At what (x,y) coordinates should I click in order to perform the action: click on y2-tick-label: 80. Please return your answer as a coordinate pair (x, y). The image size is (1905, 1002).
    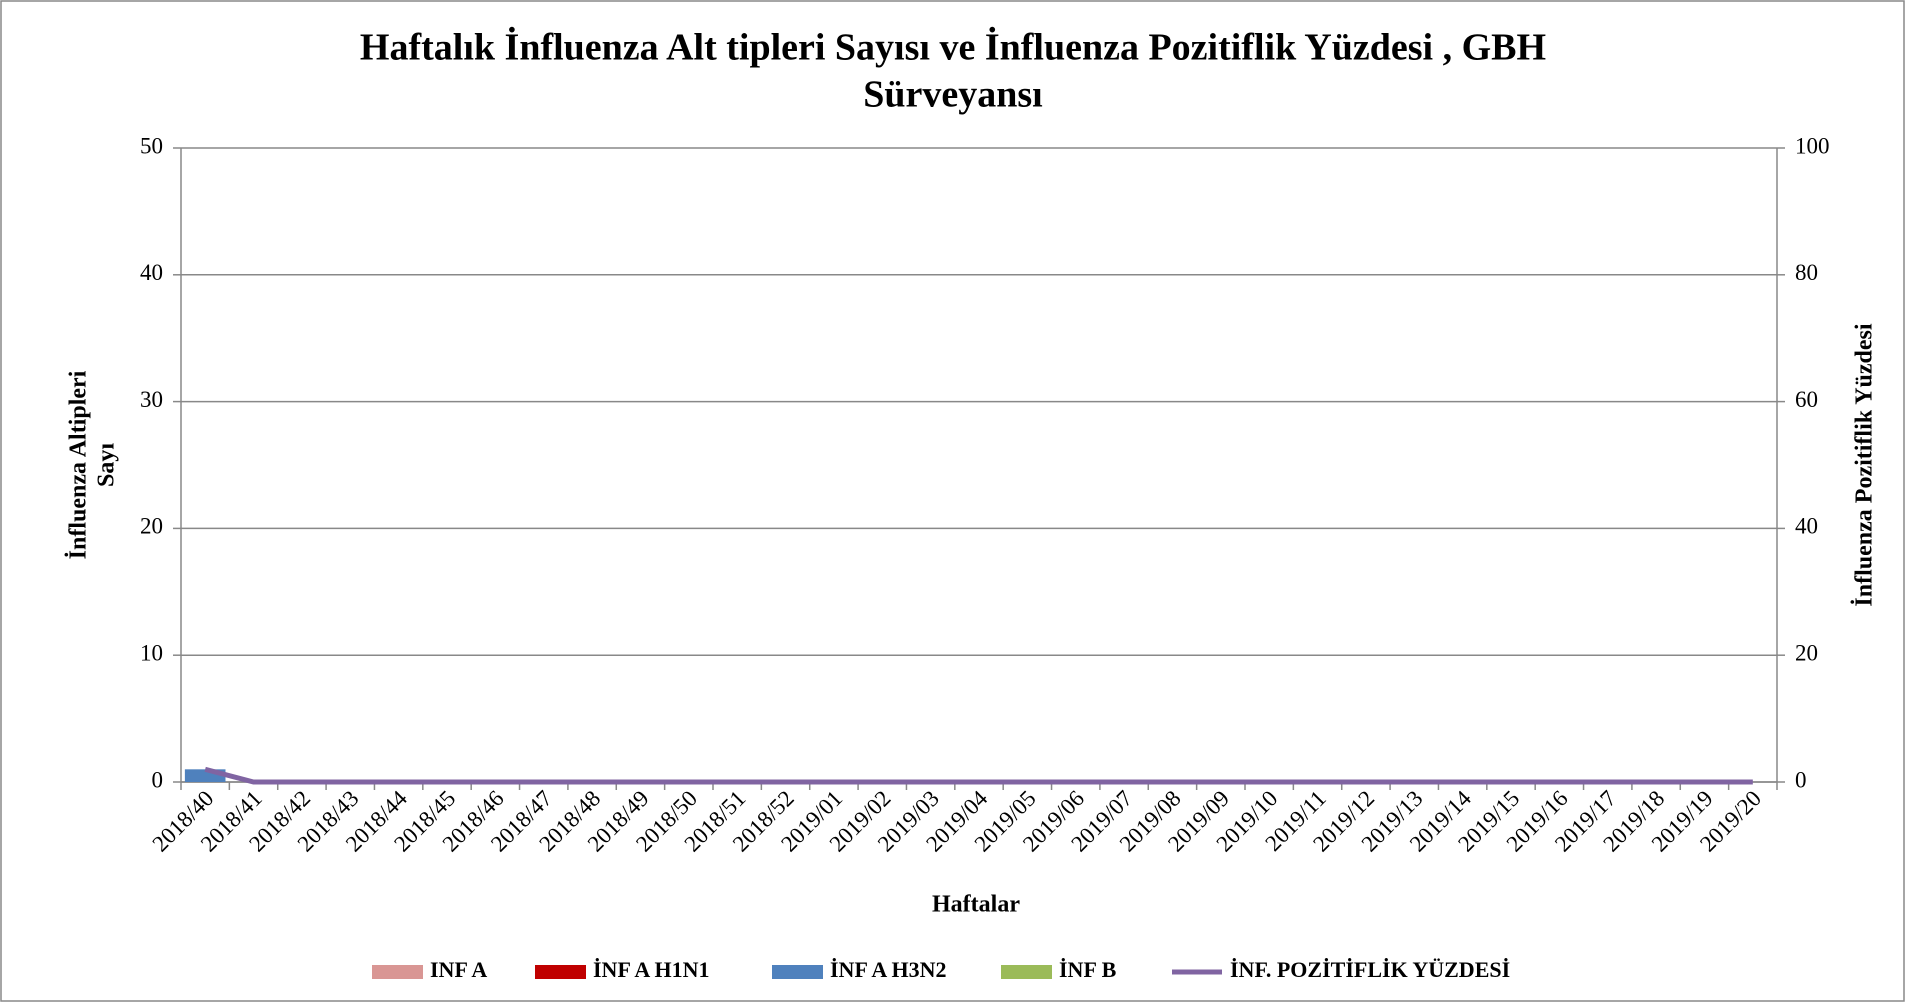
    Looking at the image, I should click on (1806, 272).